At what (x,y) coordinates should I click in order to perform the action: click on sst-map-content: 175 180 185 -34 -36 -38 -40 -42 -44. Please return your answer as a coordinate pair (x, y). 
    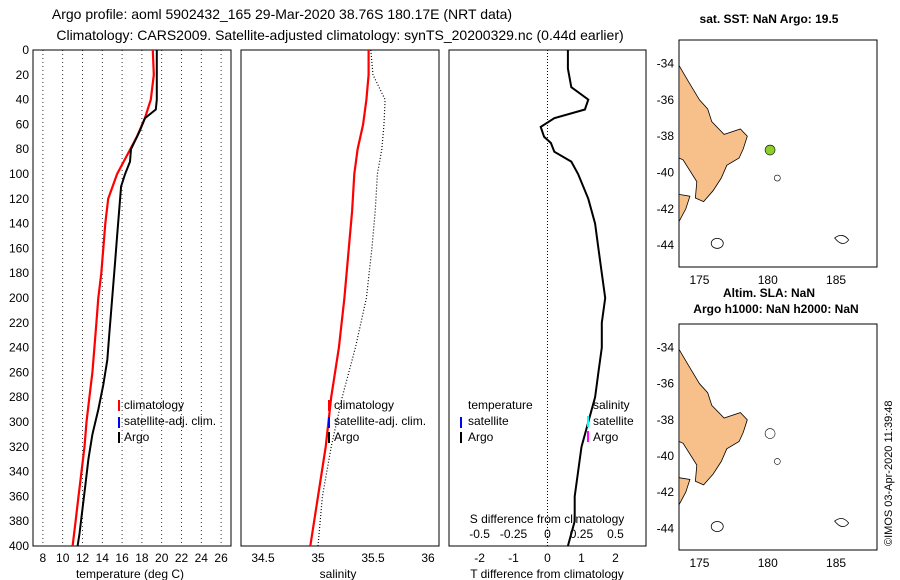
    Looking at the image, I should click on (753, 172).